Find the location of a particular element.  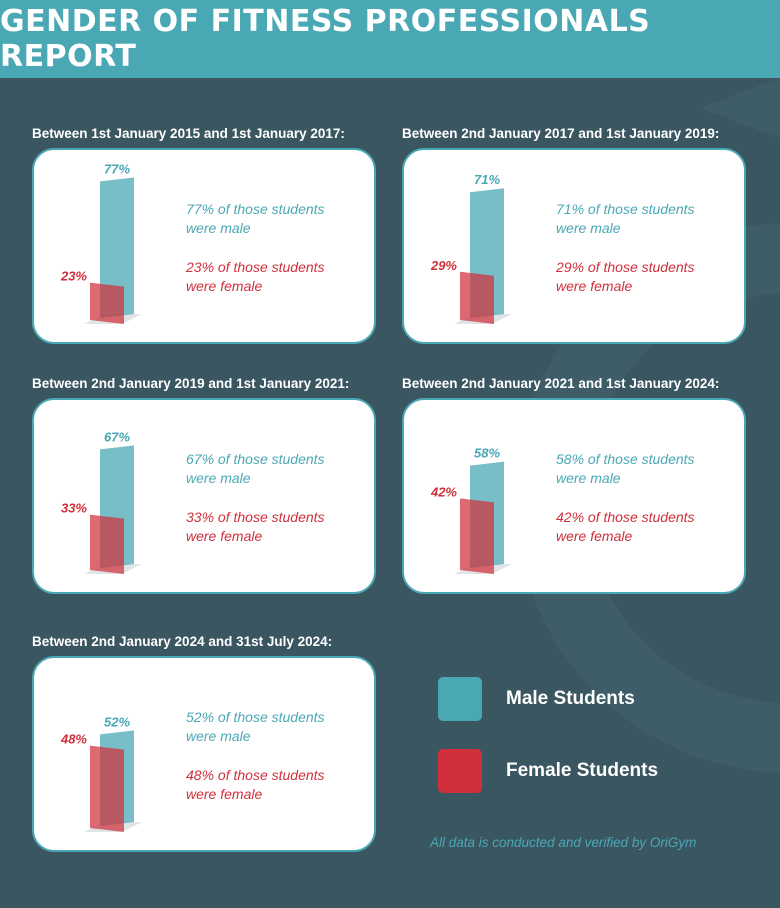

female-description-line-1: 42% of those students is located at coordinates (625, 517).